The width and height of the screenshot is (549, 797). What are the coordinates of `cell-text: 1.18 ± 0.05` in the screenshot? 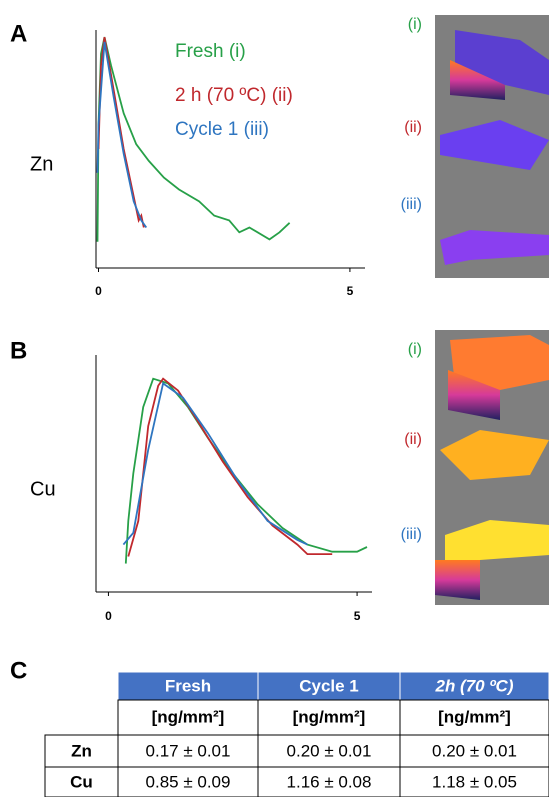 It's located at (474, 781).